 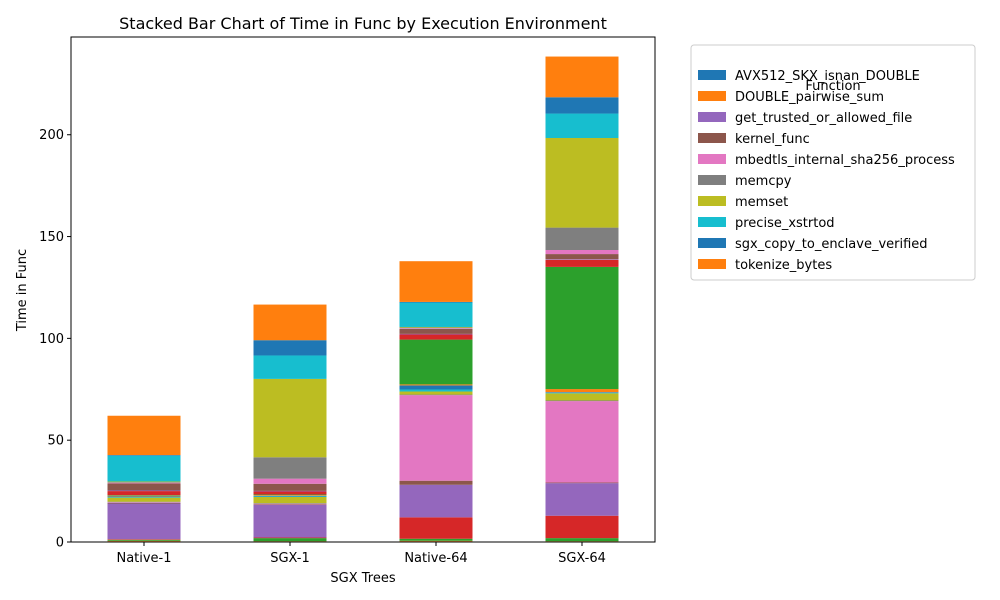 I want to click on legend-label: mbedtls_internal_sha256_process, so click(x=845, y=160).